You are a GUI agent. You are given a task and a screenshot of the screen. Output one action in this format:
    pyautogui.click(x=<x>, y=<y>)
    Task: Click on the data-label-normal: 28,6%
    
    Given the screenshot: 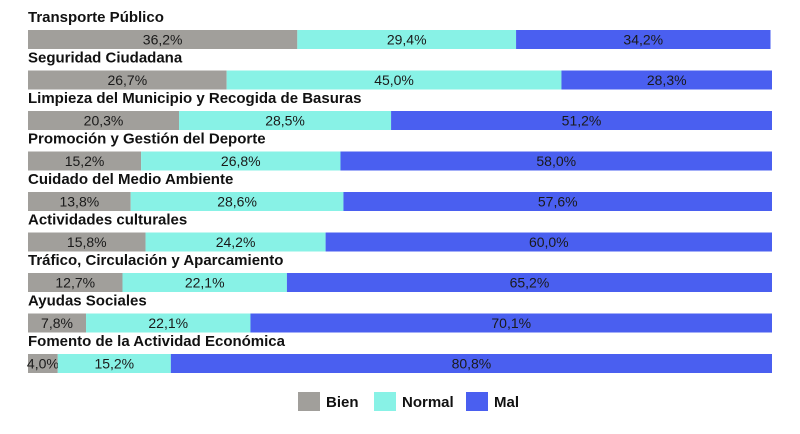 What is the action you would take?
    pyautogui.click(x=237, y=202)
    